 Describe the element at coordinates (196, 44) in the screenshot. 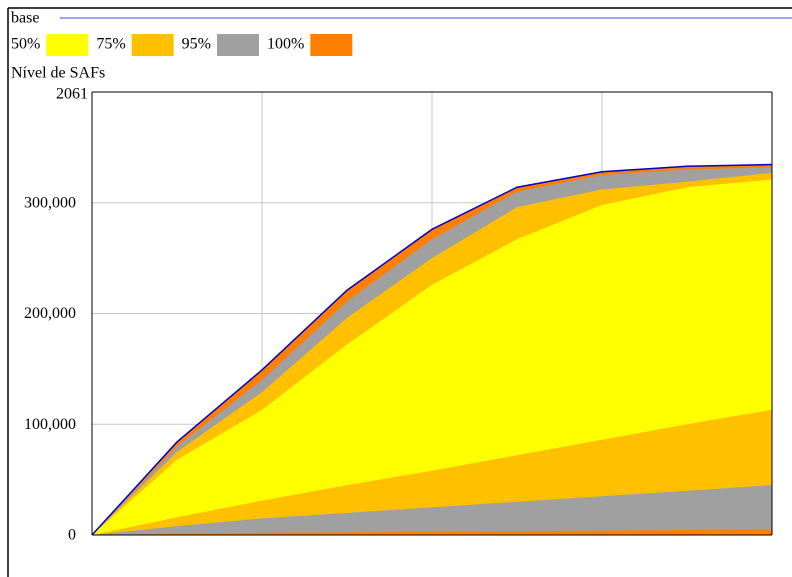

I see `legend-label: 95%` at that location.